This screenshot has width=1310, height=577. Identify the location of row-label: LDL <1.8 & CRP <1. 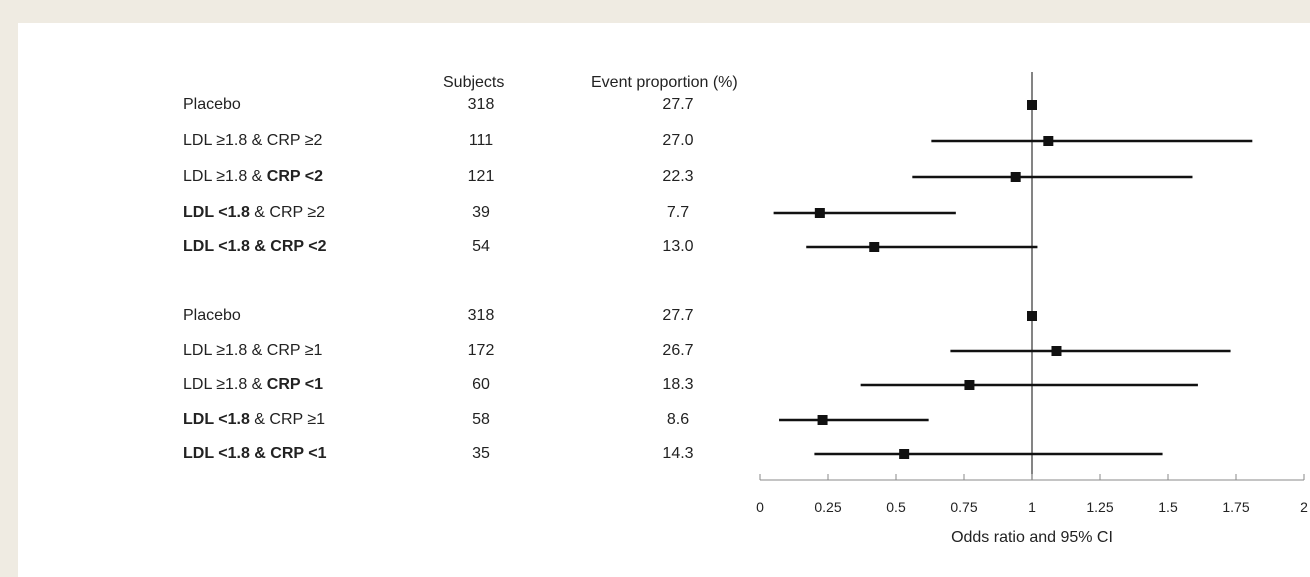
(254, 454).